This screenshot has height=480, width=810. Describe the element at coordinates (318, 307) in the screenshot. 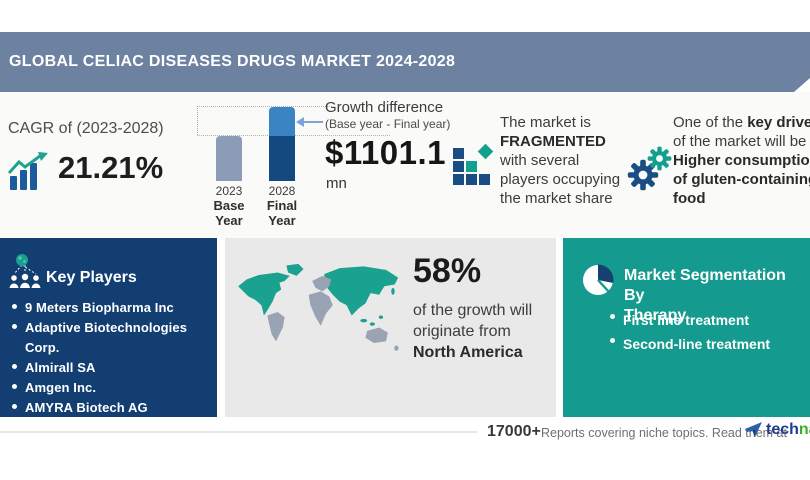

I see `world-map` at that location.